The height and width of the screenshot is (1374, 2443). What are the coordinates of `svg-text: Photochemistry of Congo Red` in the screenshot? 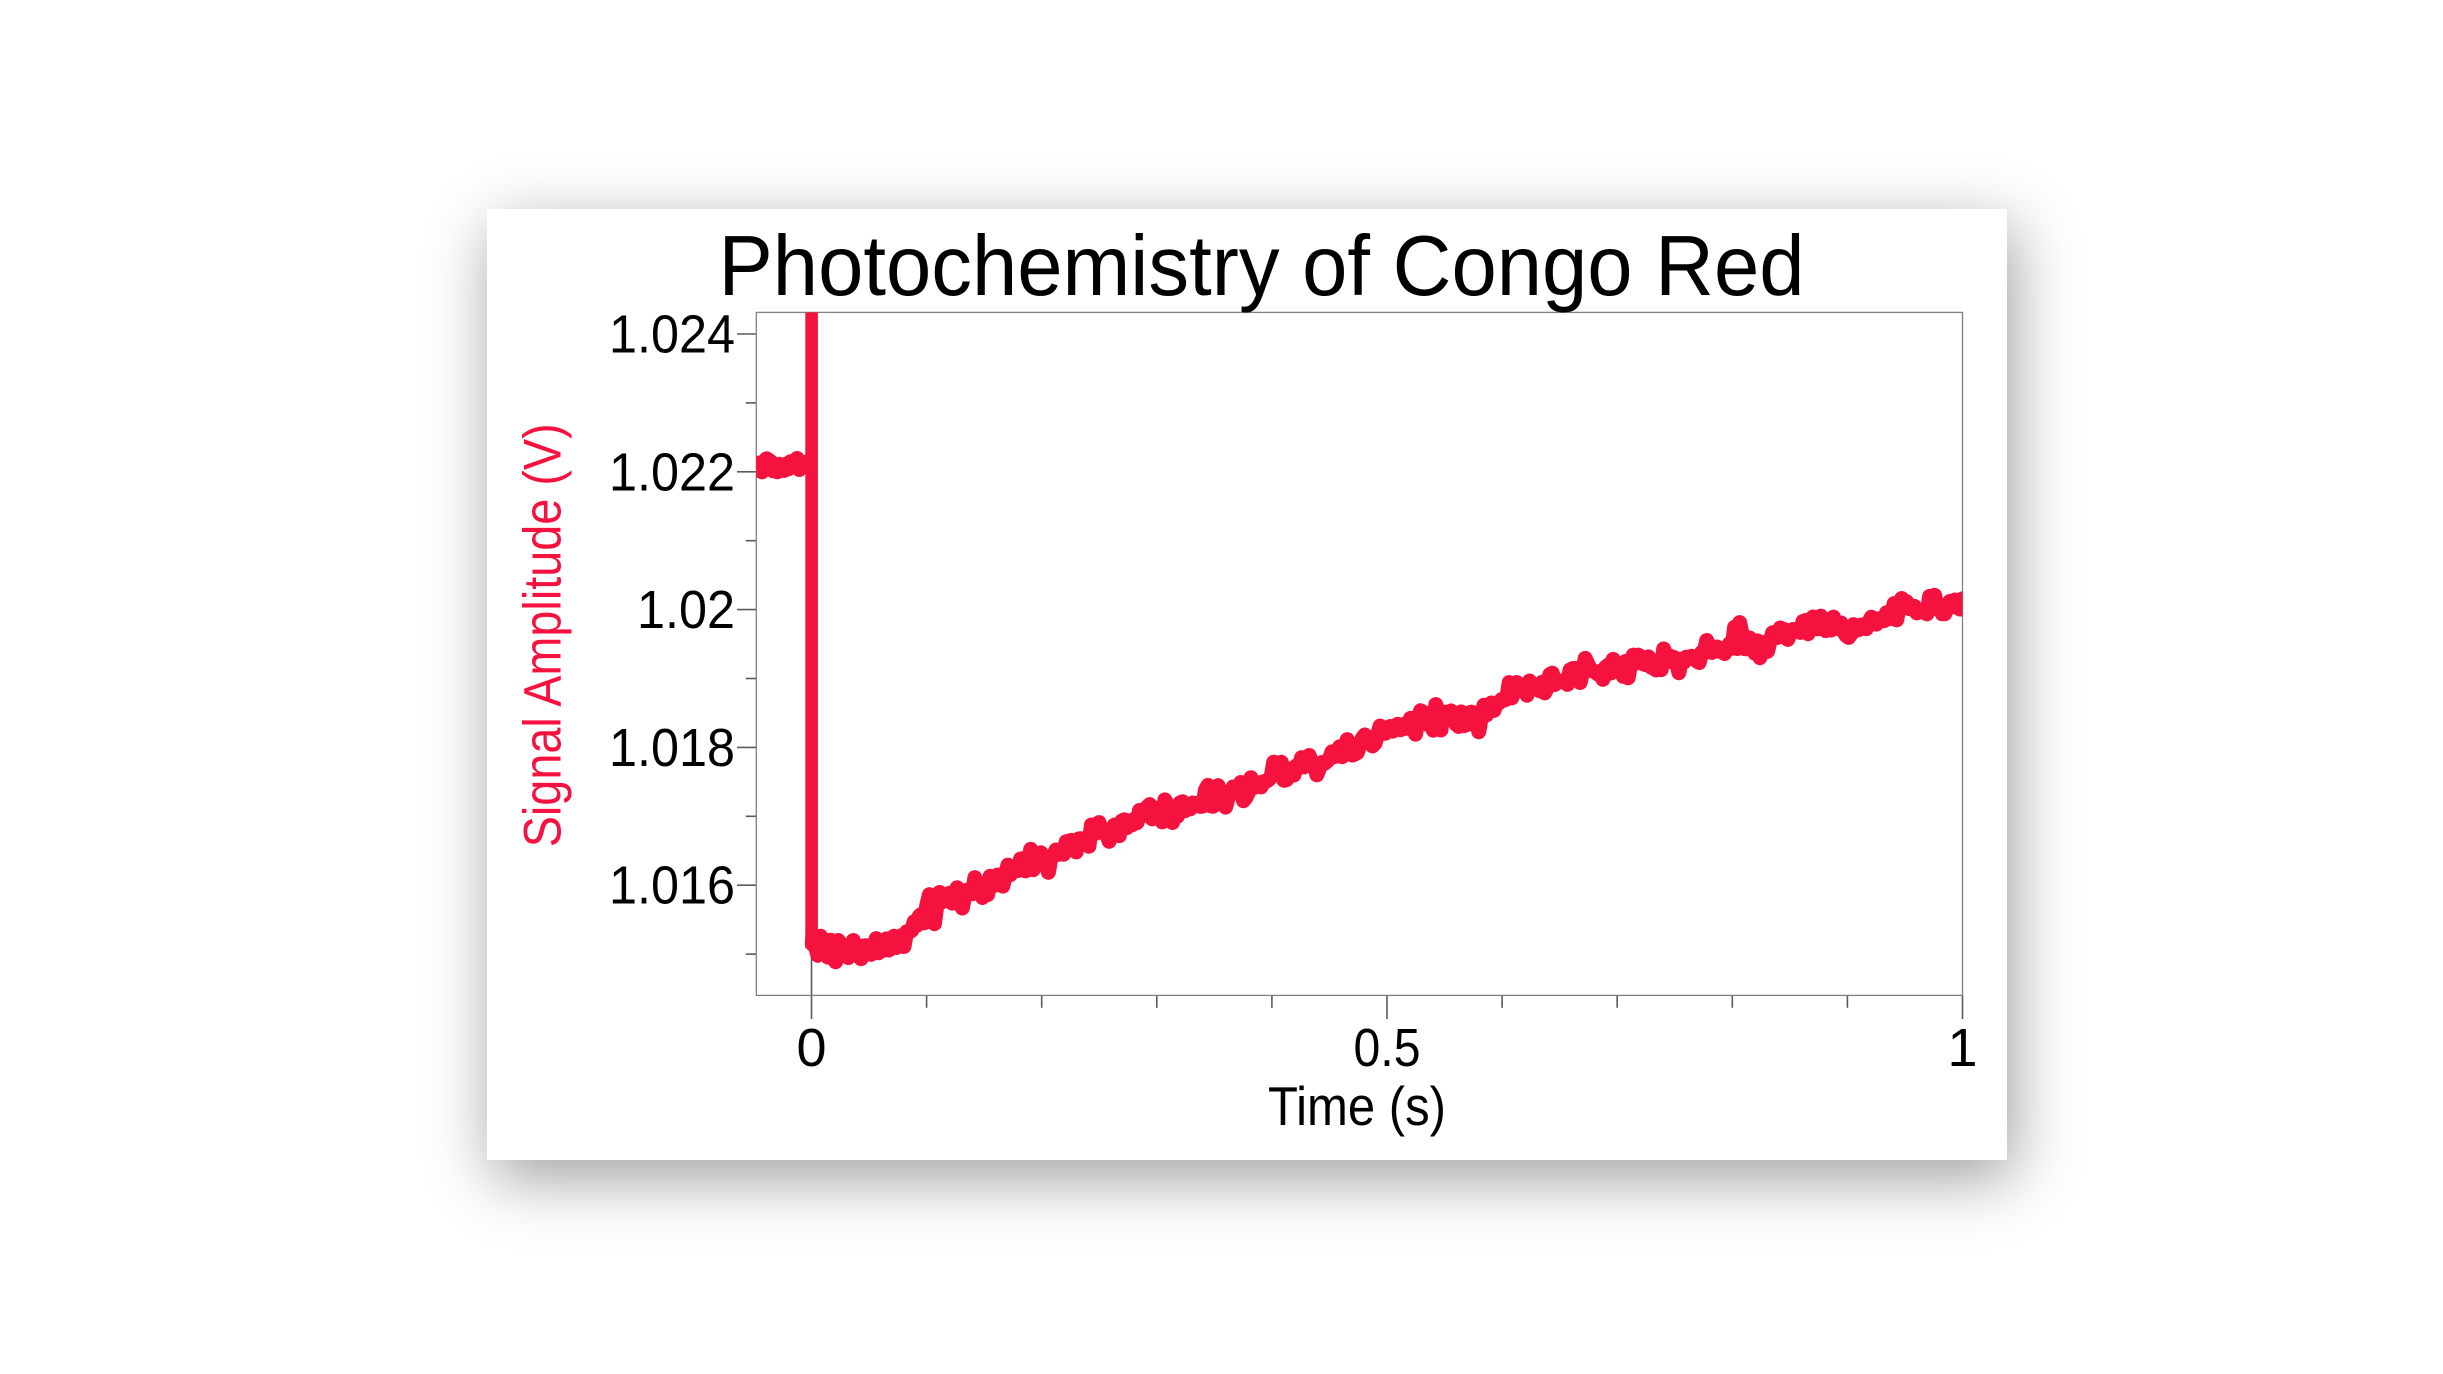 It's located at (1262, 266).